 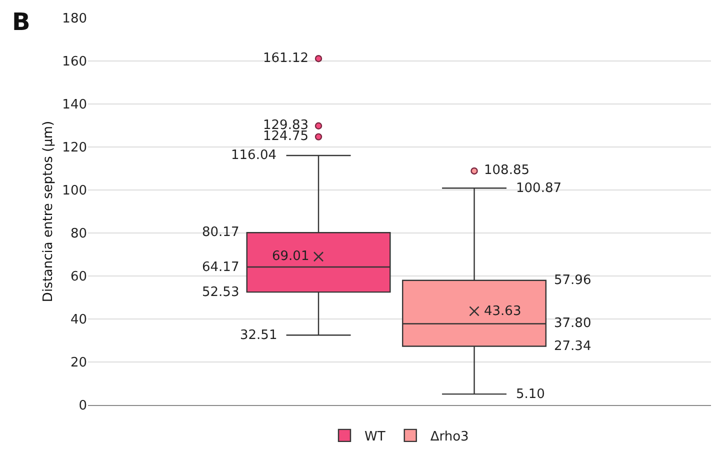 What do you see at coordinates (259, 335) in the screenshot?
I see `annotation: 32.51` at bounding box center [259, 335].